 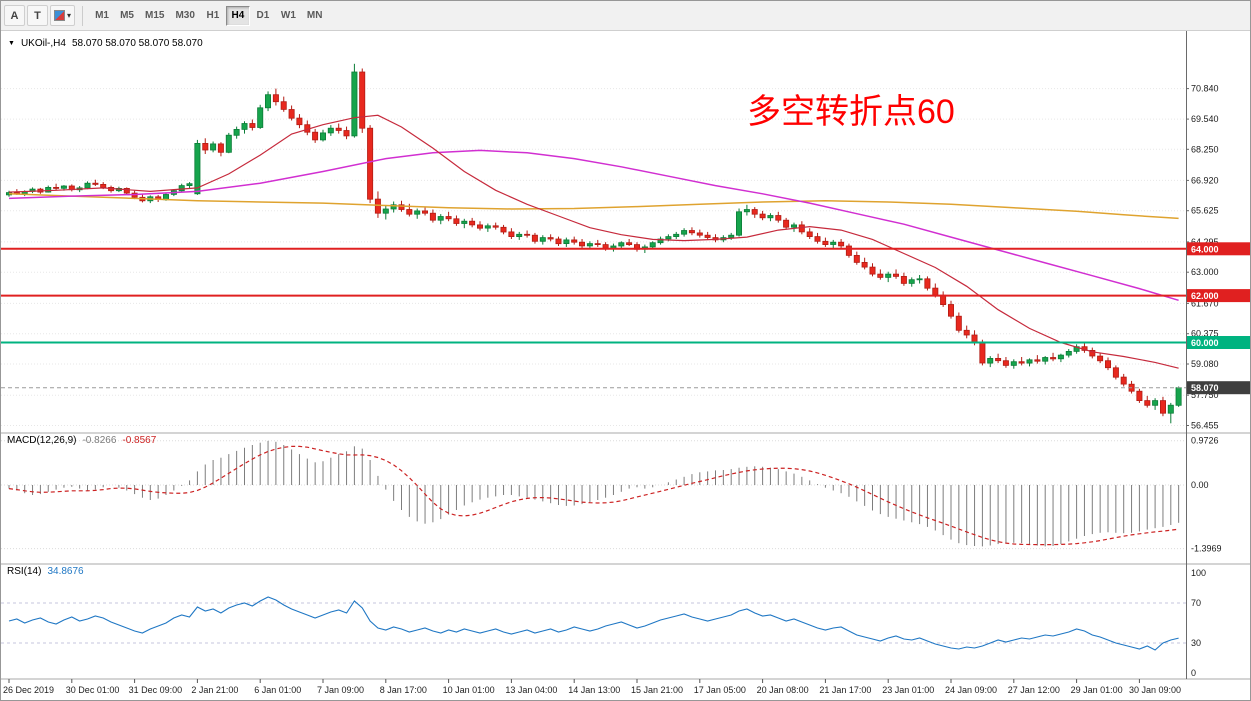 What do you see at coordinates (139, 440) in the screenshot?
I see `macd-signal-value: -0.8567` at bounding box center [139, 440].